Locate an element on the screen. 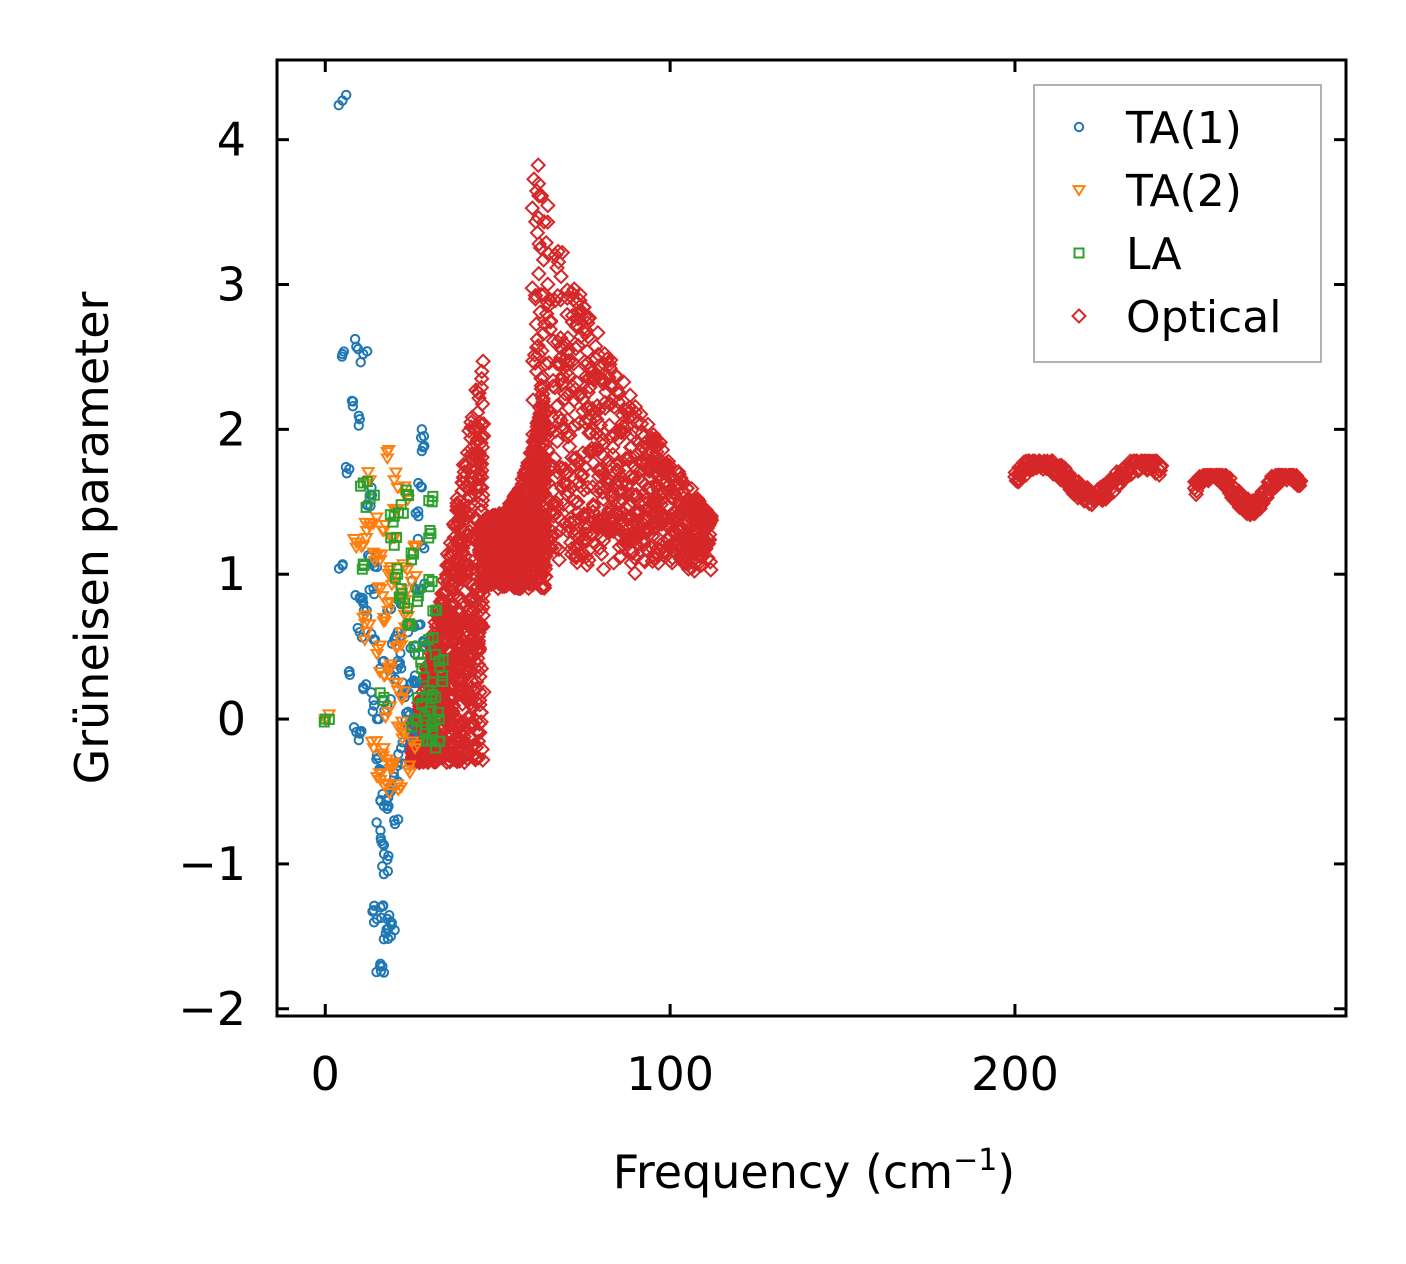 Image resolution: width=1406 pixels, height=1264 pixels. y-tick-label: 2 is located at coordinates (231, 429).